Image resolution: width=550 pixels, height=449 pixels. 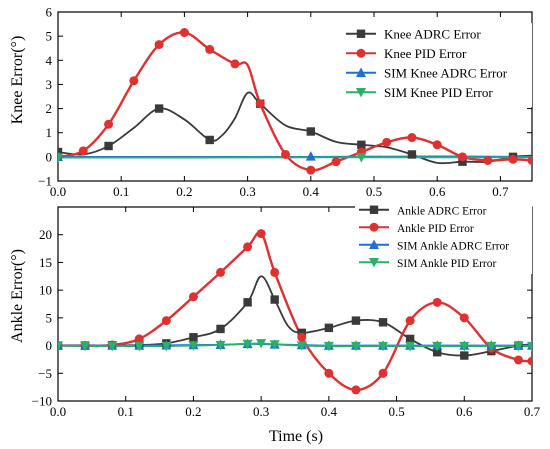 I want to click on knee-y-tick-label: 5, so click(x=49, y=36).